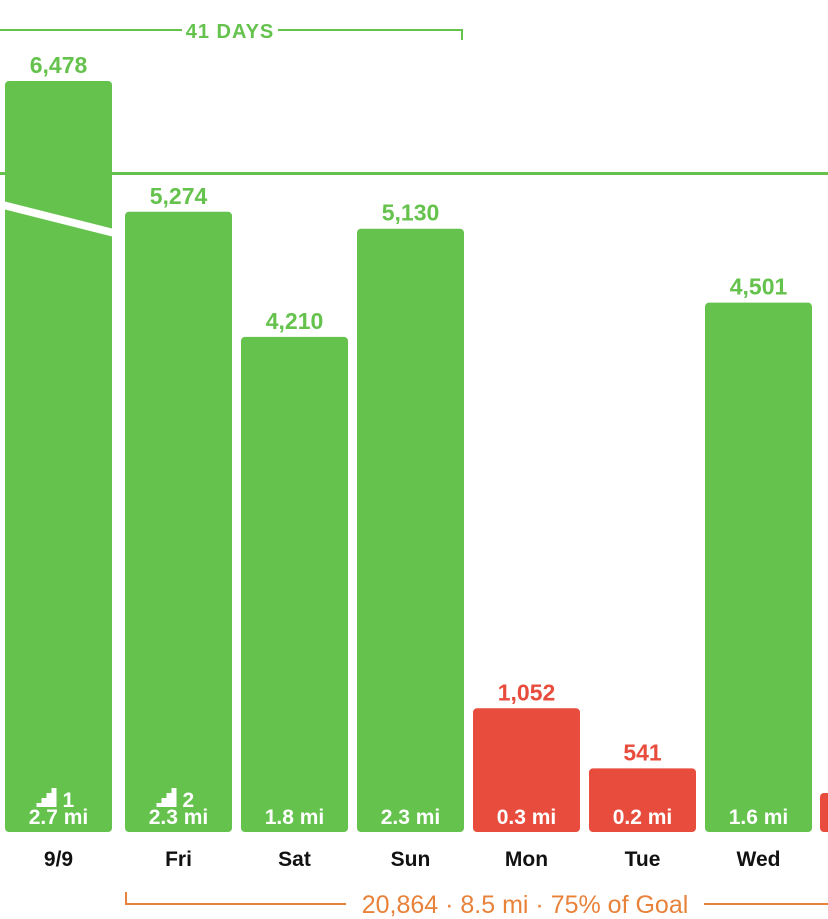 The height and width of the screenshot is (919, 828). What do you see at coordinates (189, 800) in the screenshot?
I see `floors-count-label: 2` at bounding box center [189, 800].